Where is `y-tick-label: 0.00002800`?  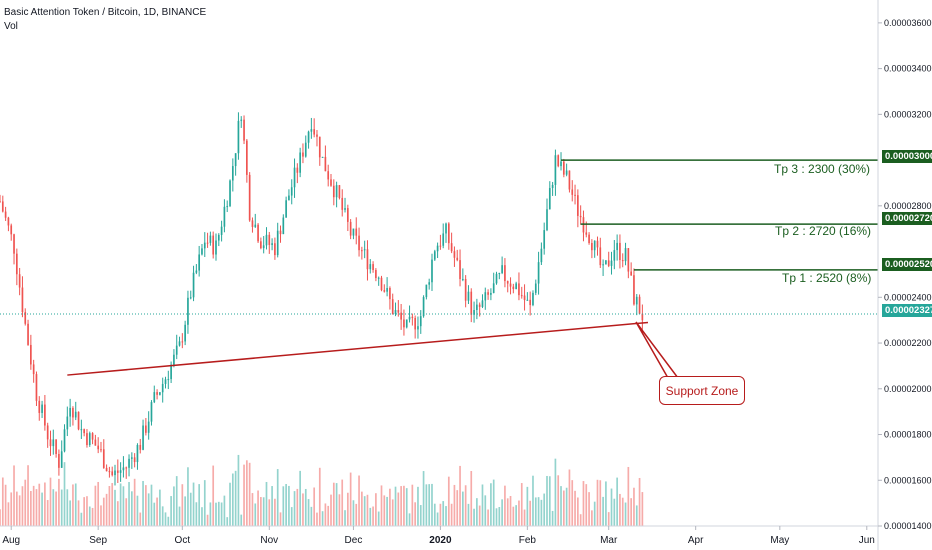
y-tick-label: 0.00002800 is located at coordinates (908, 206).